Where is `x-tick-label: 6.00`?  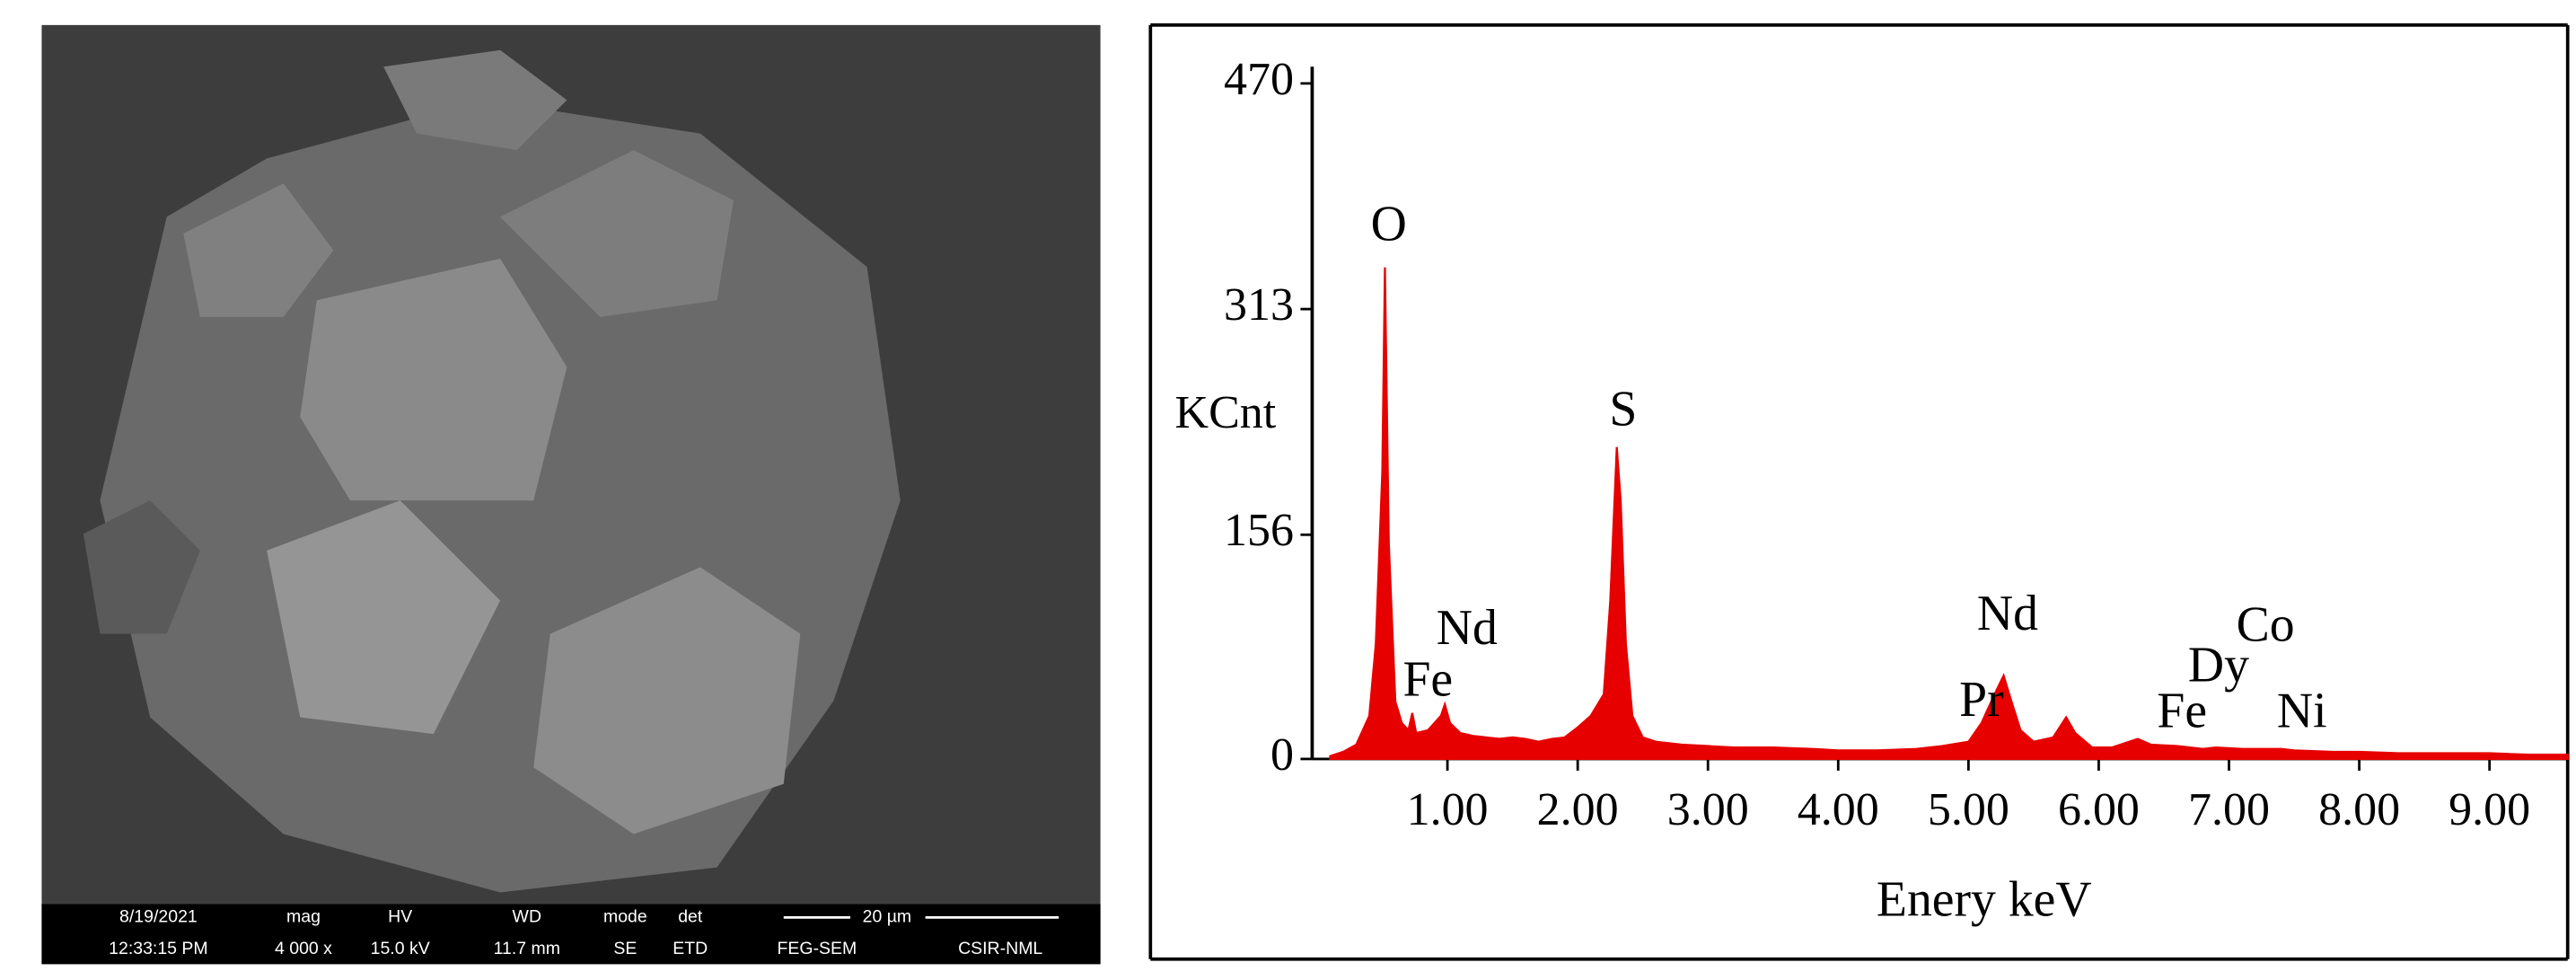
x-tick-label: 6.00 is located at coordinates (2099, 809).